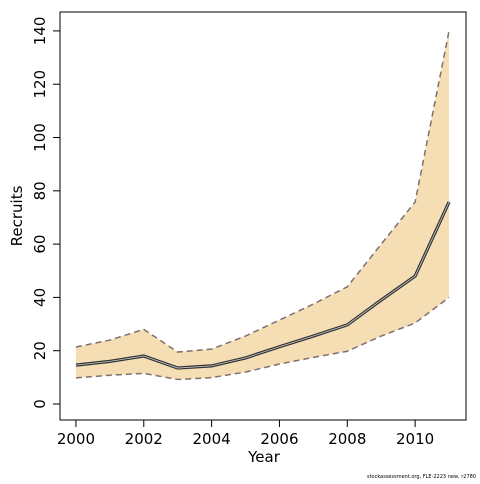  What do you see at coordinates (347, 439) in the screenshot?
I see `x-tick-label: 2008` at bounding box center [347, 439].